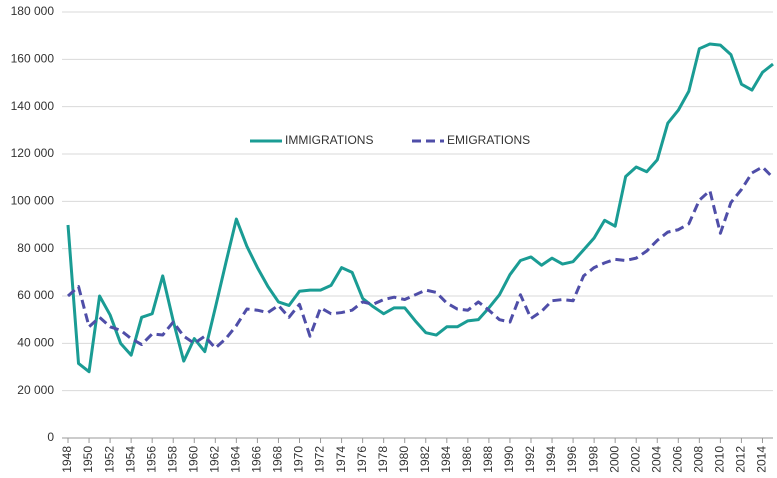  I want to click on x-tick-label: 1986, so click(467, 459).